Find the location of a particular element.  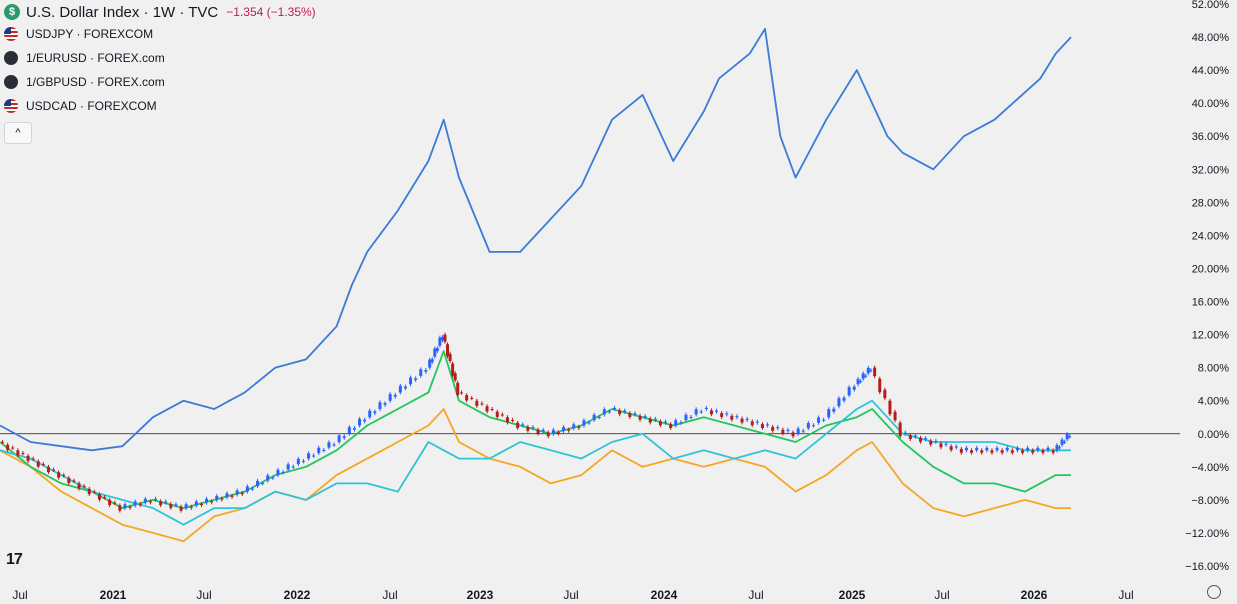

legend-item-label: 1/EURUSD · FOREX.com is located at coordinates (95, 58).